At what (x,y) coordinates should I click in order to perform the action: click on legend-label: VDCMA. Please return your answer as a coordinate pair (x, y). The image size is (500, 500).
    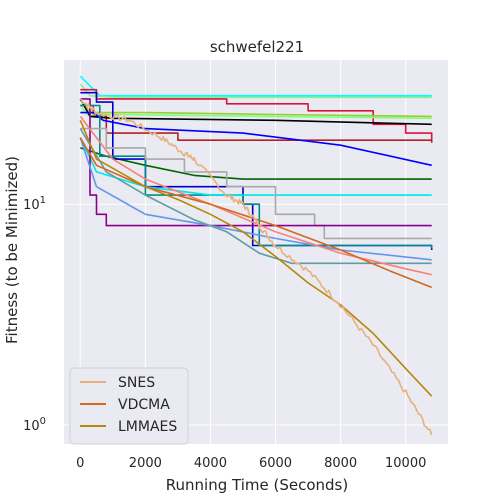
    Looking at the image, I should click on (144, 405).